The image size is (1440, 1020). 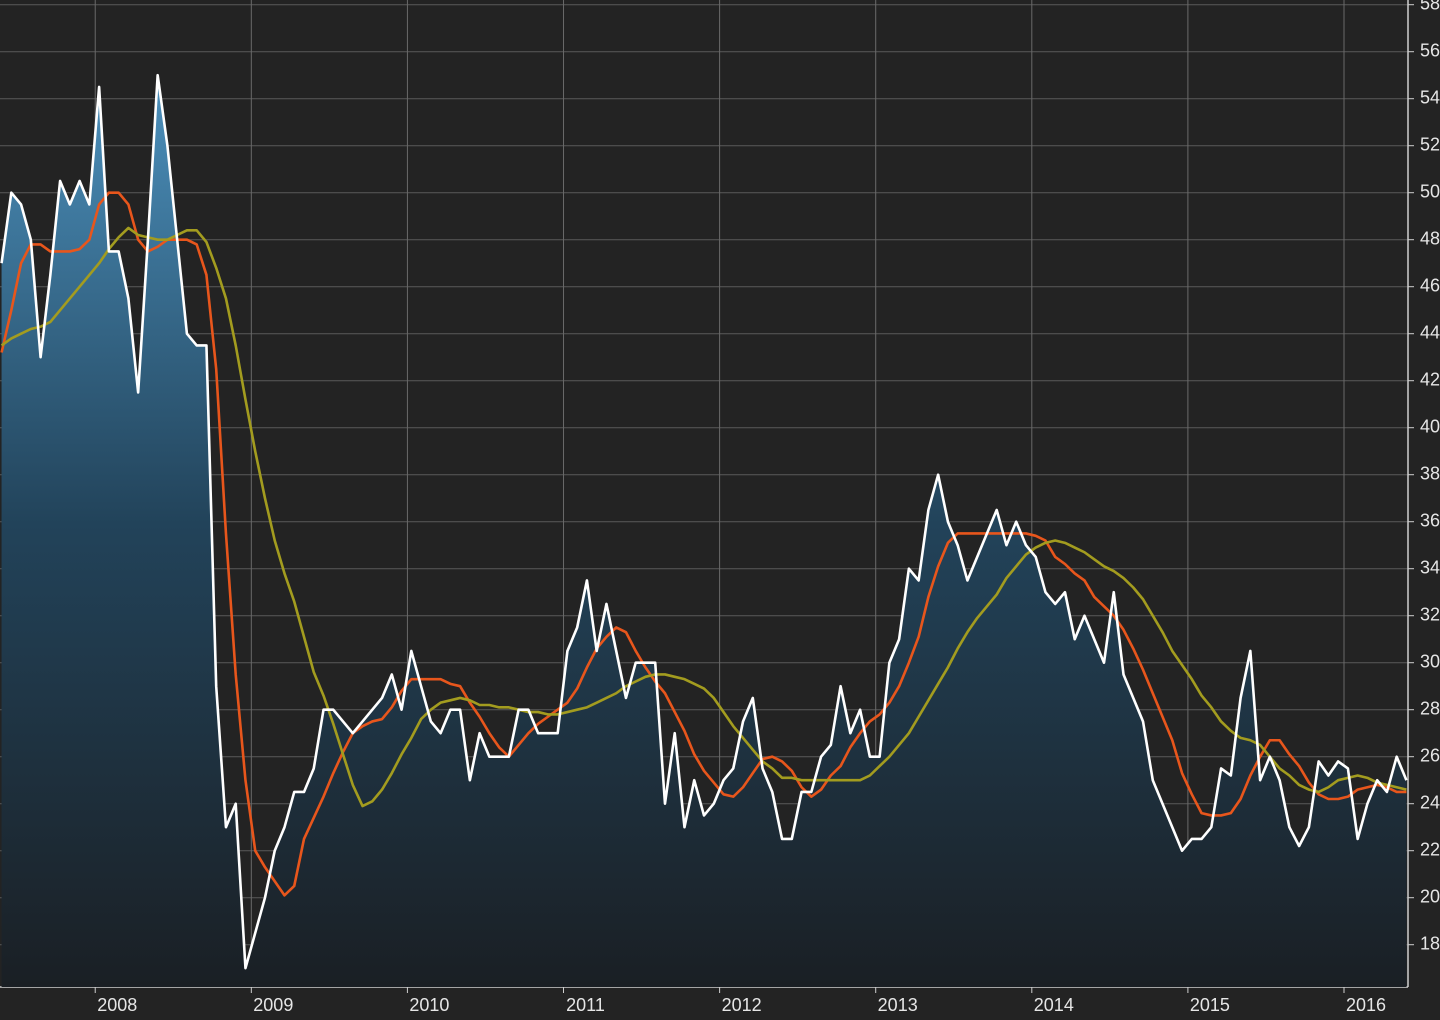 What do you see at coordinates (1430, 943) in the screenshot?
I see `y-tick-label: 18` at bounding box center [1430, 943].